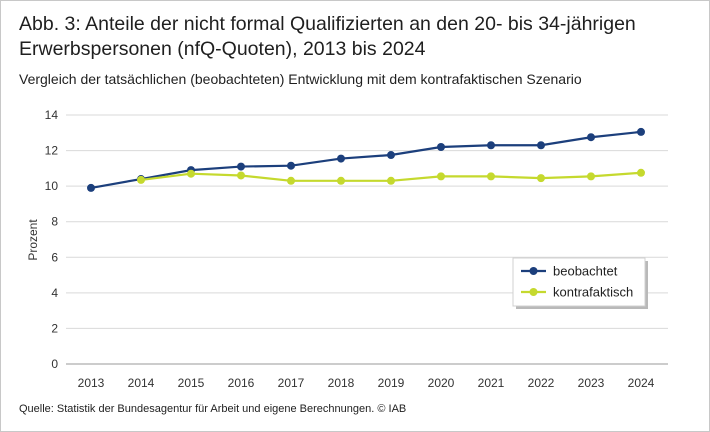 This screenshot has width=710, height=432. Describe the element at coordinates (391, 383) in the screenshot. I see `x-tick-label: 2019` at that location.